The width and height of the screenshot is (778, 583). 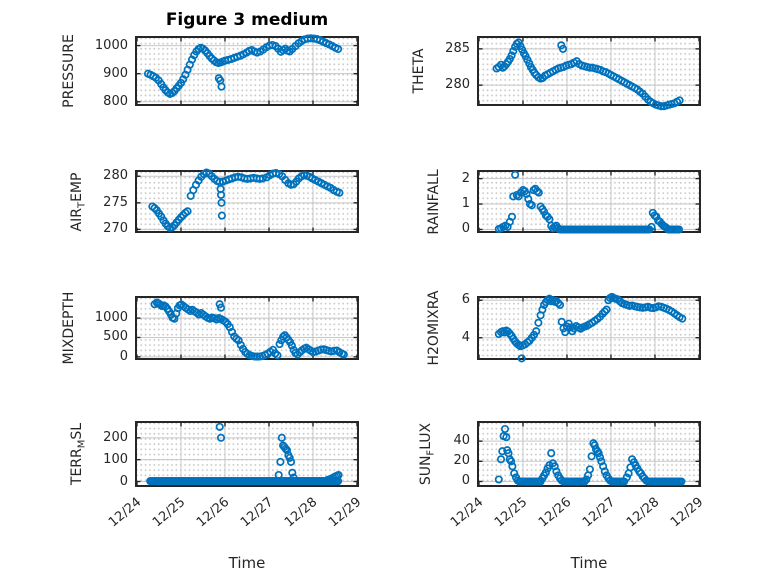 I want to click on scatter-plot-rainfall, so click(x=589, y=202).